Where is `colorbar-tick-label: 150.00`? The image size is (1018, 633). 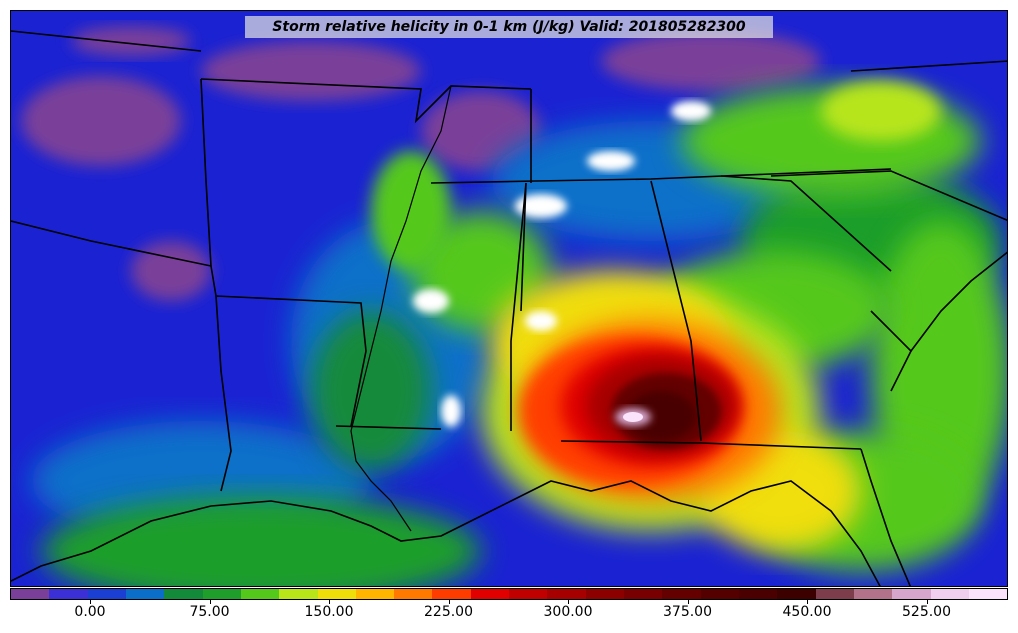 colorbar-tick-label: 150.00 is located at coordinates (329, 612).